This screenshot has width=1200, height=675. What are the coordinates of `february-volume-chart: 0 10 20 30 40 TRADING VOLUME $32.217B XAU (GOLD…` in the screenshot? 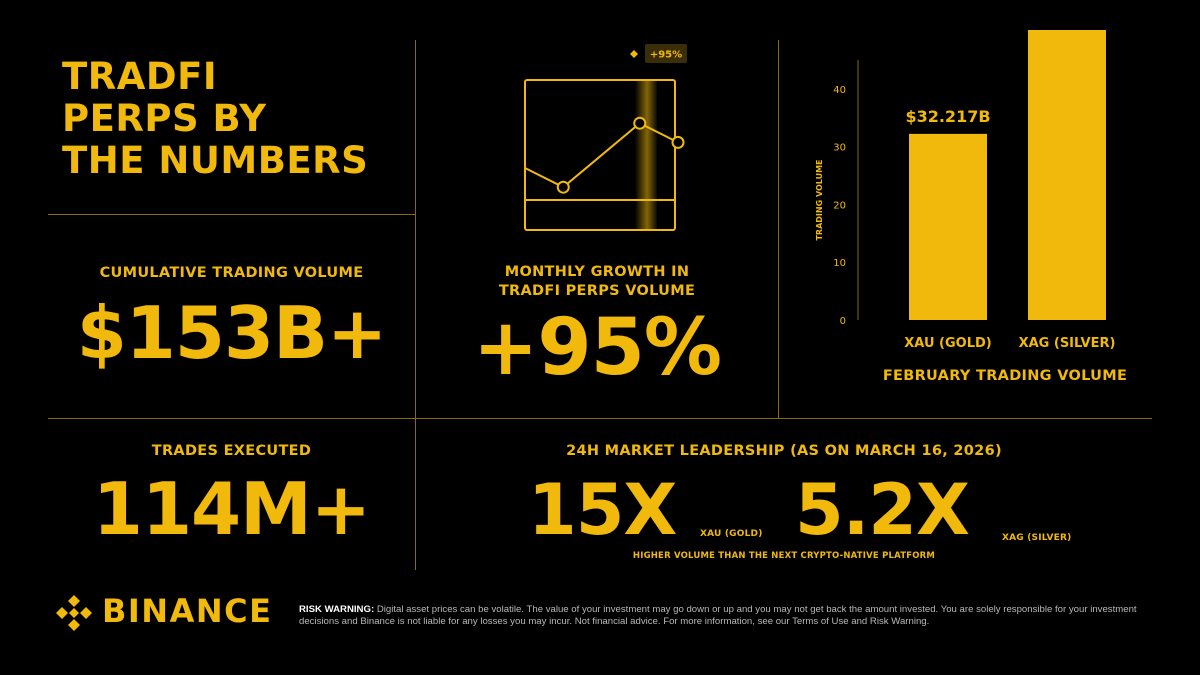 It's located at (965, 190).